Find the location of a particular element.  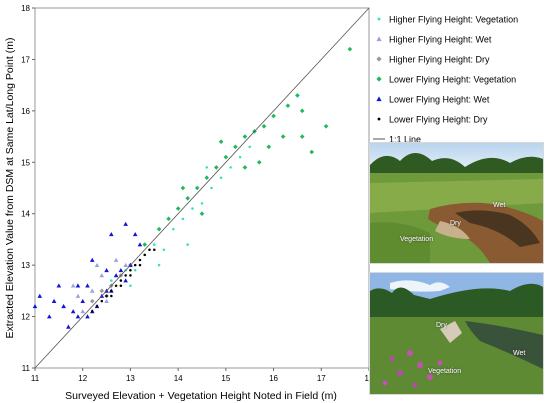

x-tick-label: 13 is located at coordinates (130, 378).